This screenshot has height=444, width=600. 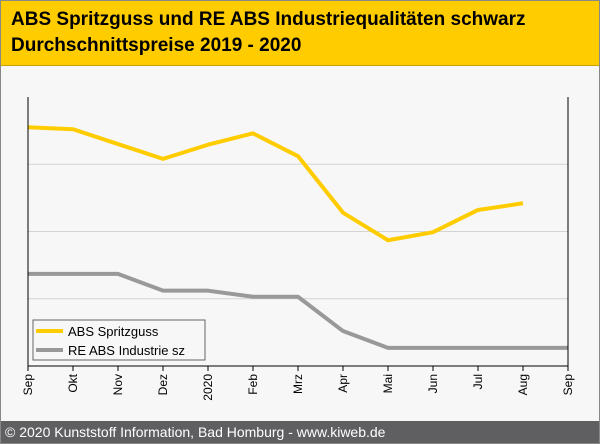 I want to click on chart-subtitle: Durchschnittspreise 2019 - 2020, so click(x=156, y=45).